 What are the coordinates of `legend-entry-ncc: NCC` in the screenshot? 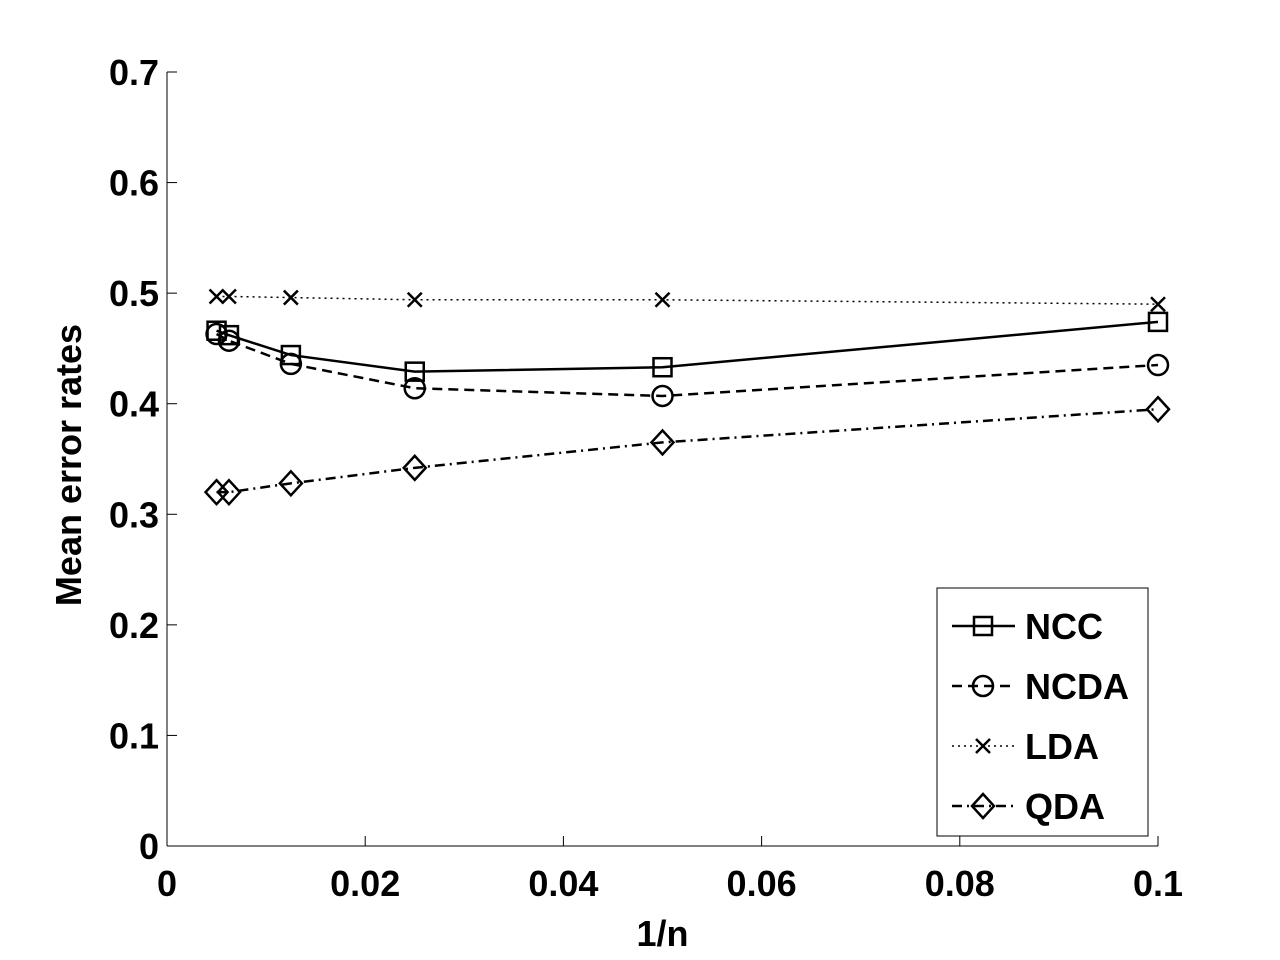 It's located at (1027, 626).